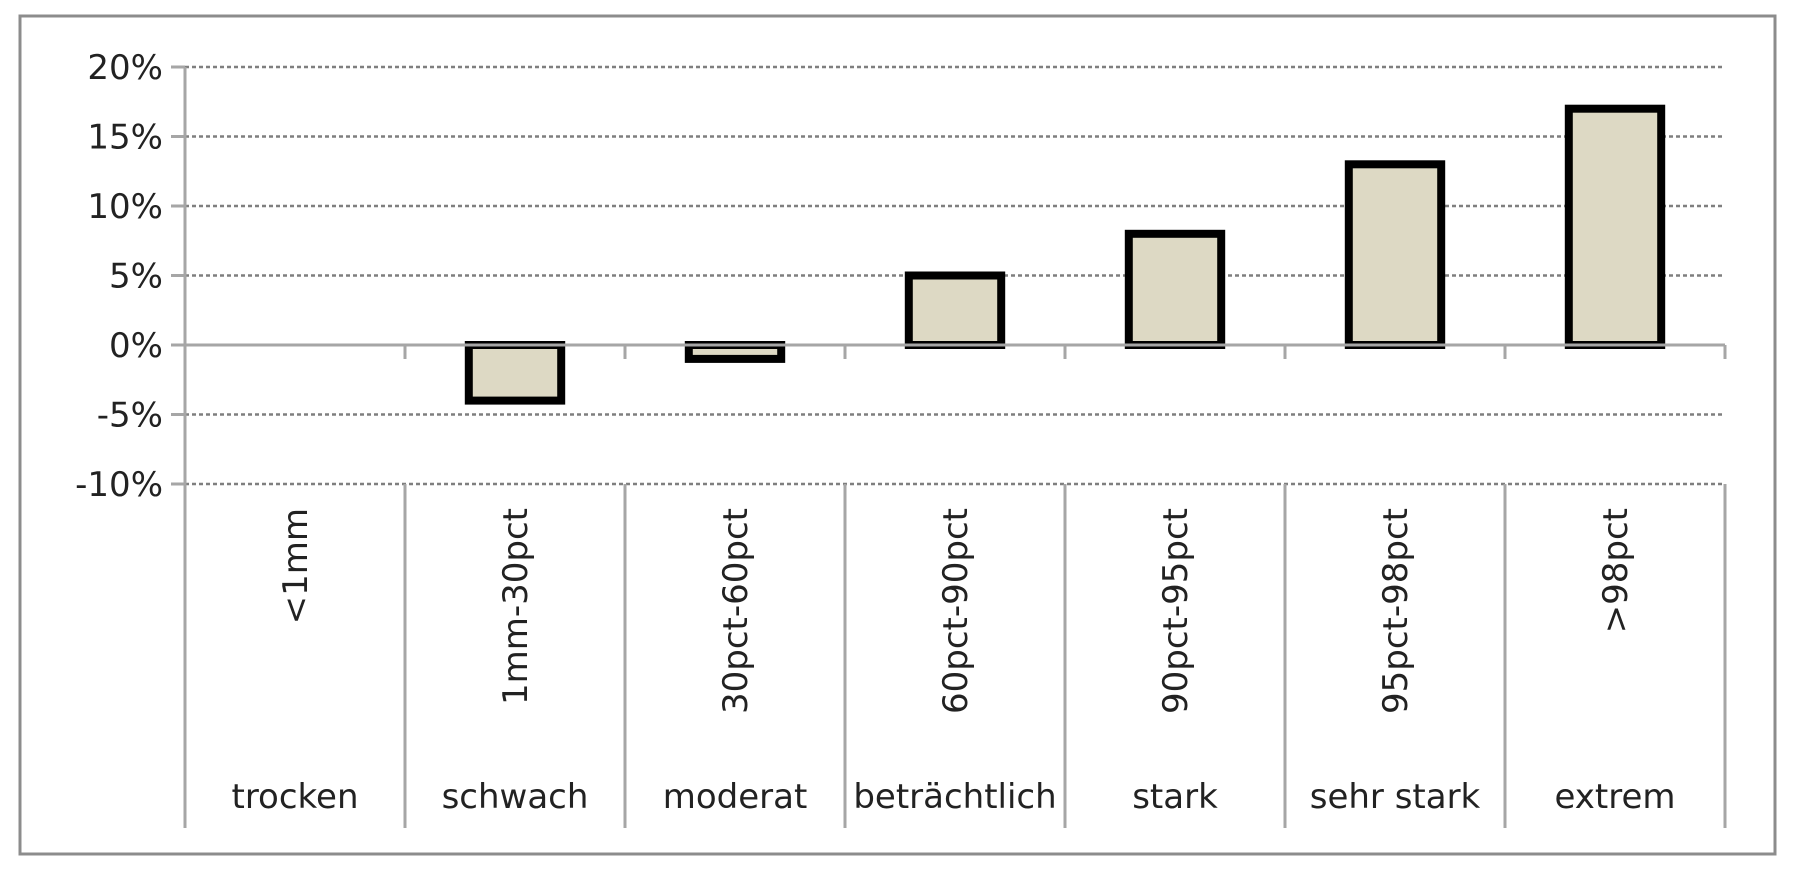 The height and width of the screenshot is (870, 1795). What do you see at coordinates (735, 797) in the screenshot?
I see `group-label: moderat` at bounding box center [735, 797].